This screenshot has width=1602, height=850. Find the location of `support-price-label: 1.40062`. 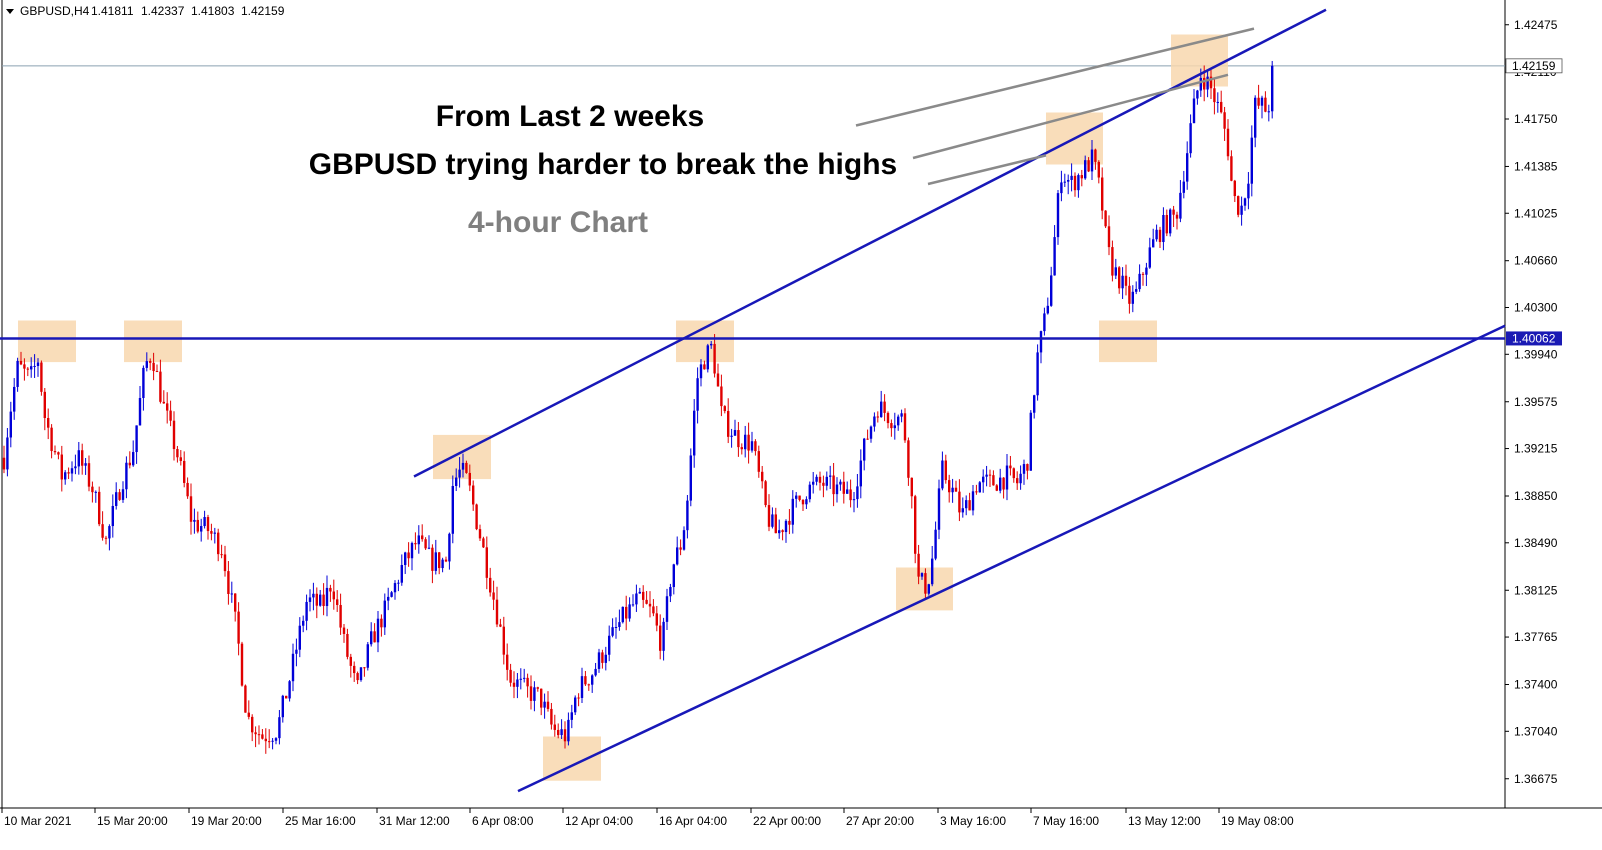

support-price-label: 1.40062 is located at coordinates (1534, 338).